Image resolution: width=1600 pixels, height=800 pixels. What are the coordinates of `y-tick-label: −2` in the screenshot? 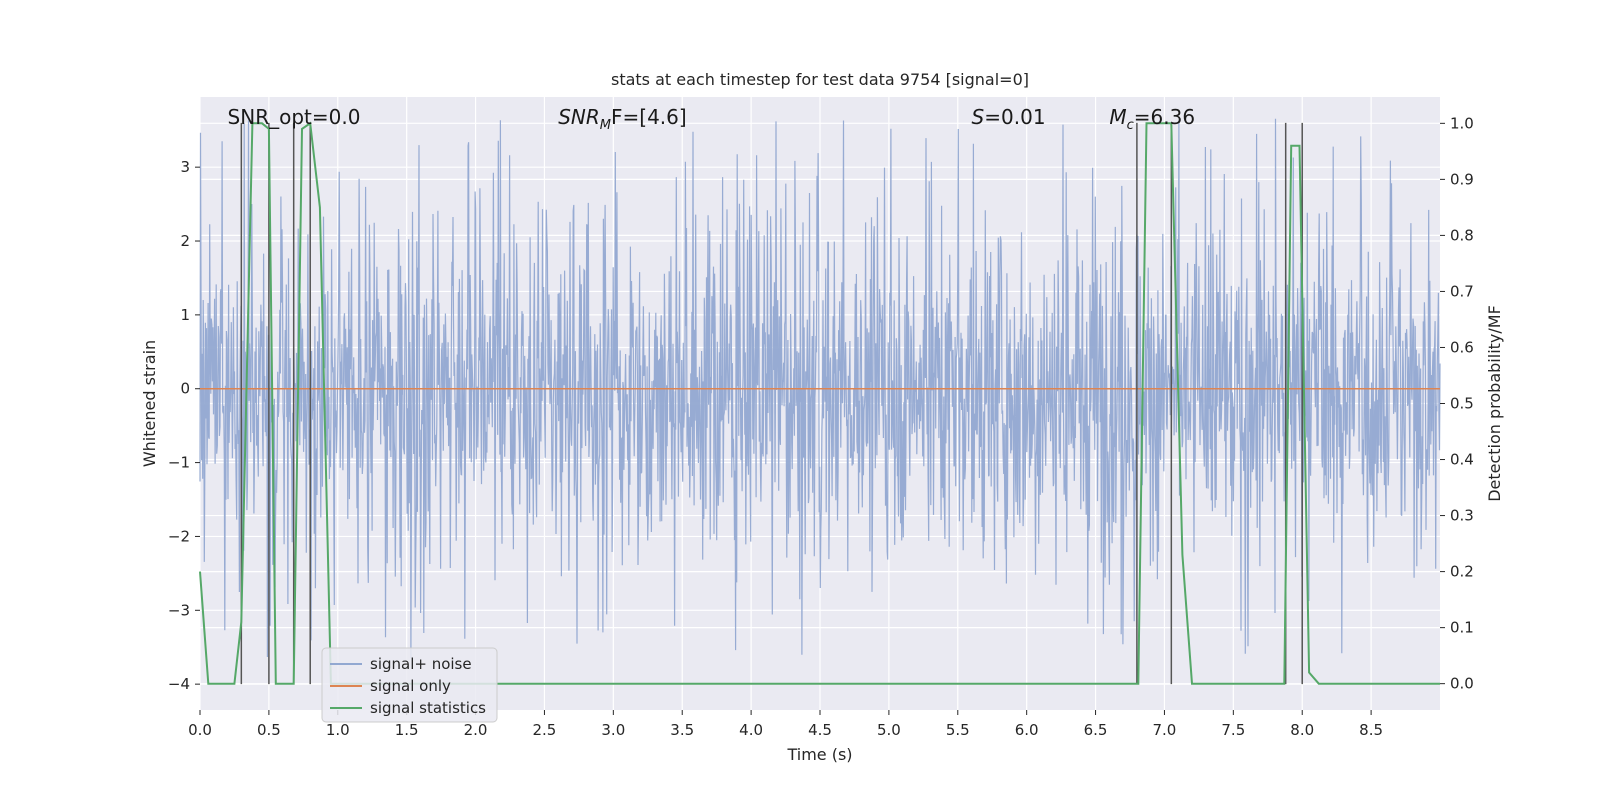 It's located at (179, 536).